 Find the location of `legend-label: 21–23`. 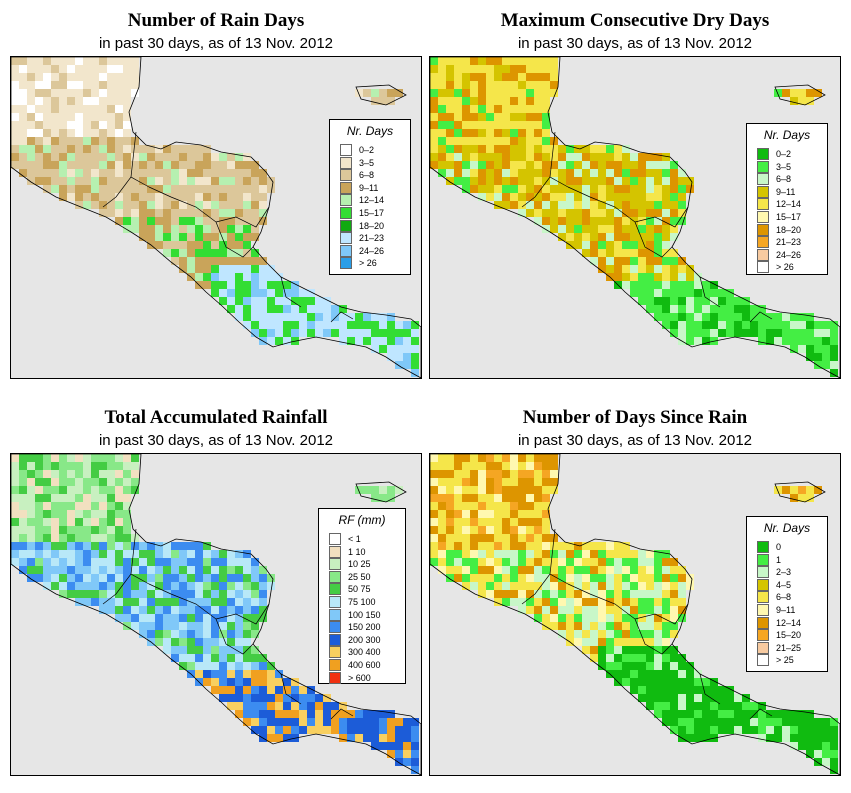

legend-label: 21–23 is located at coordinates (372, 238).